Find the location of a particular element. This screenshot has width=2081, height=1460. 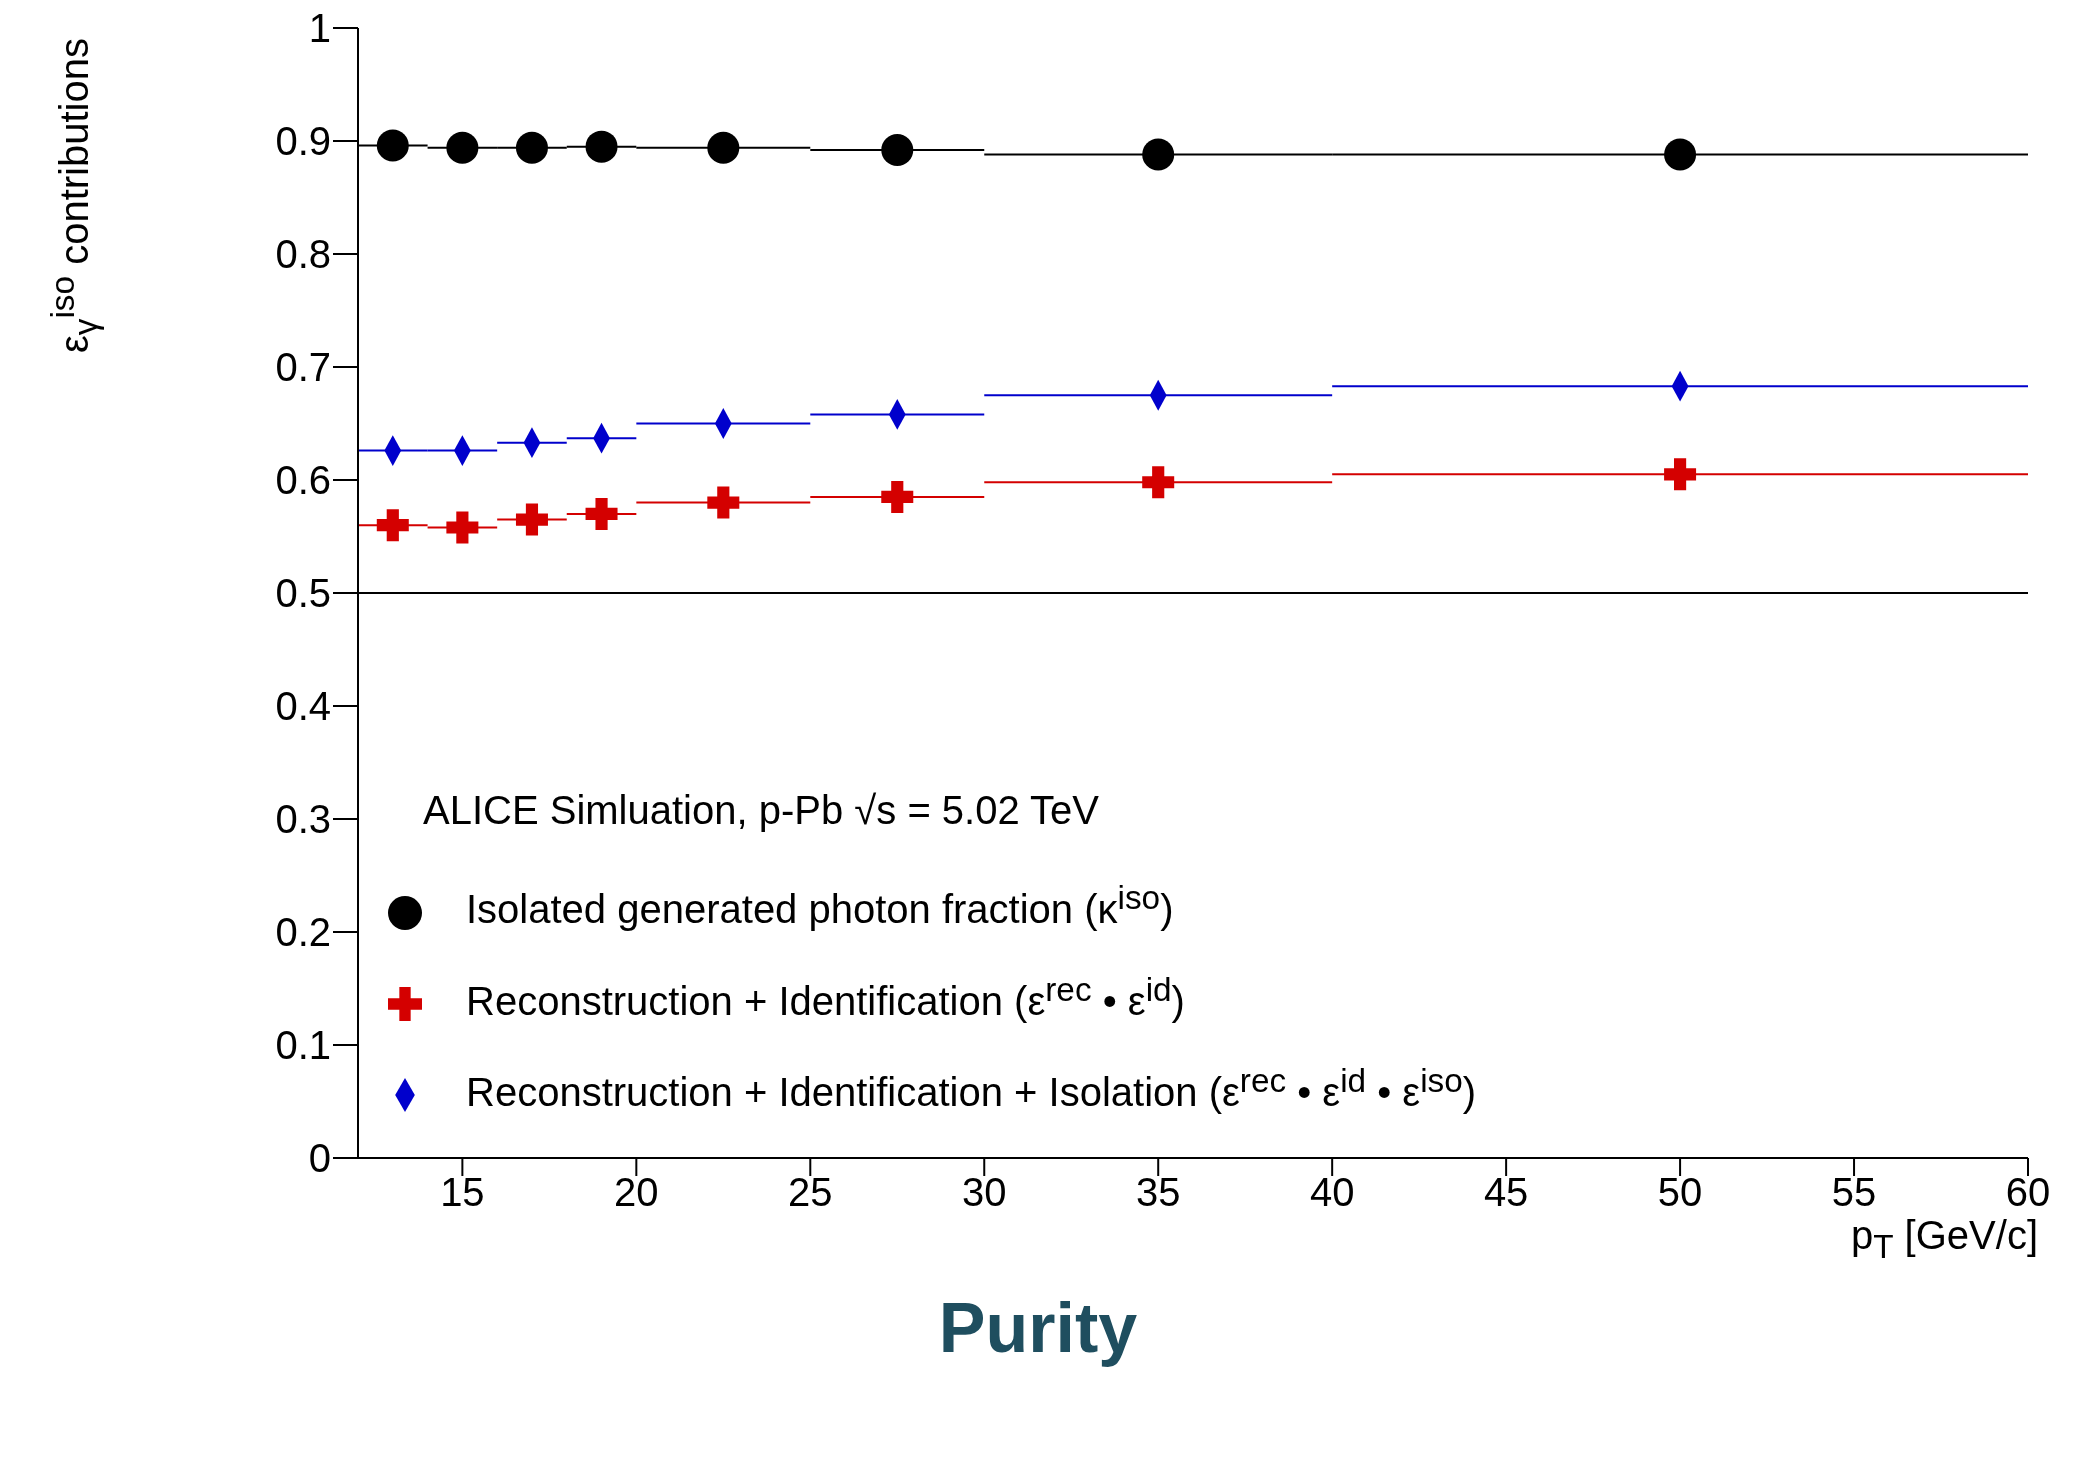

x-tick-label: 30 is located at coordinates (984, 1192).